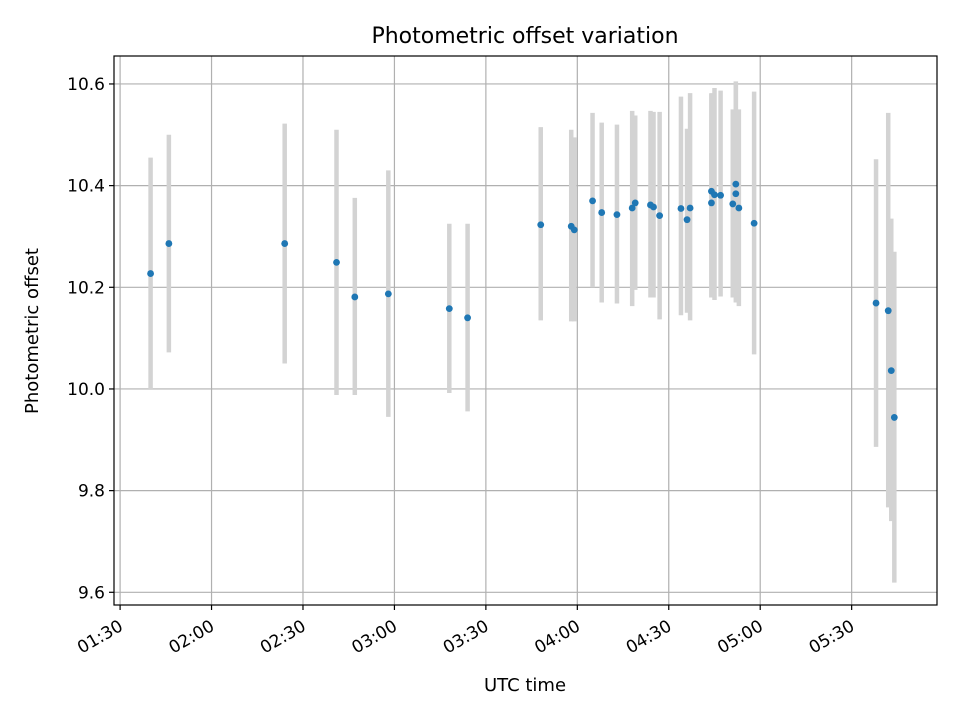  I want to click on x-axis-label: UTC time, so click(525, 685).